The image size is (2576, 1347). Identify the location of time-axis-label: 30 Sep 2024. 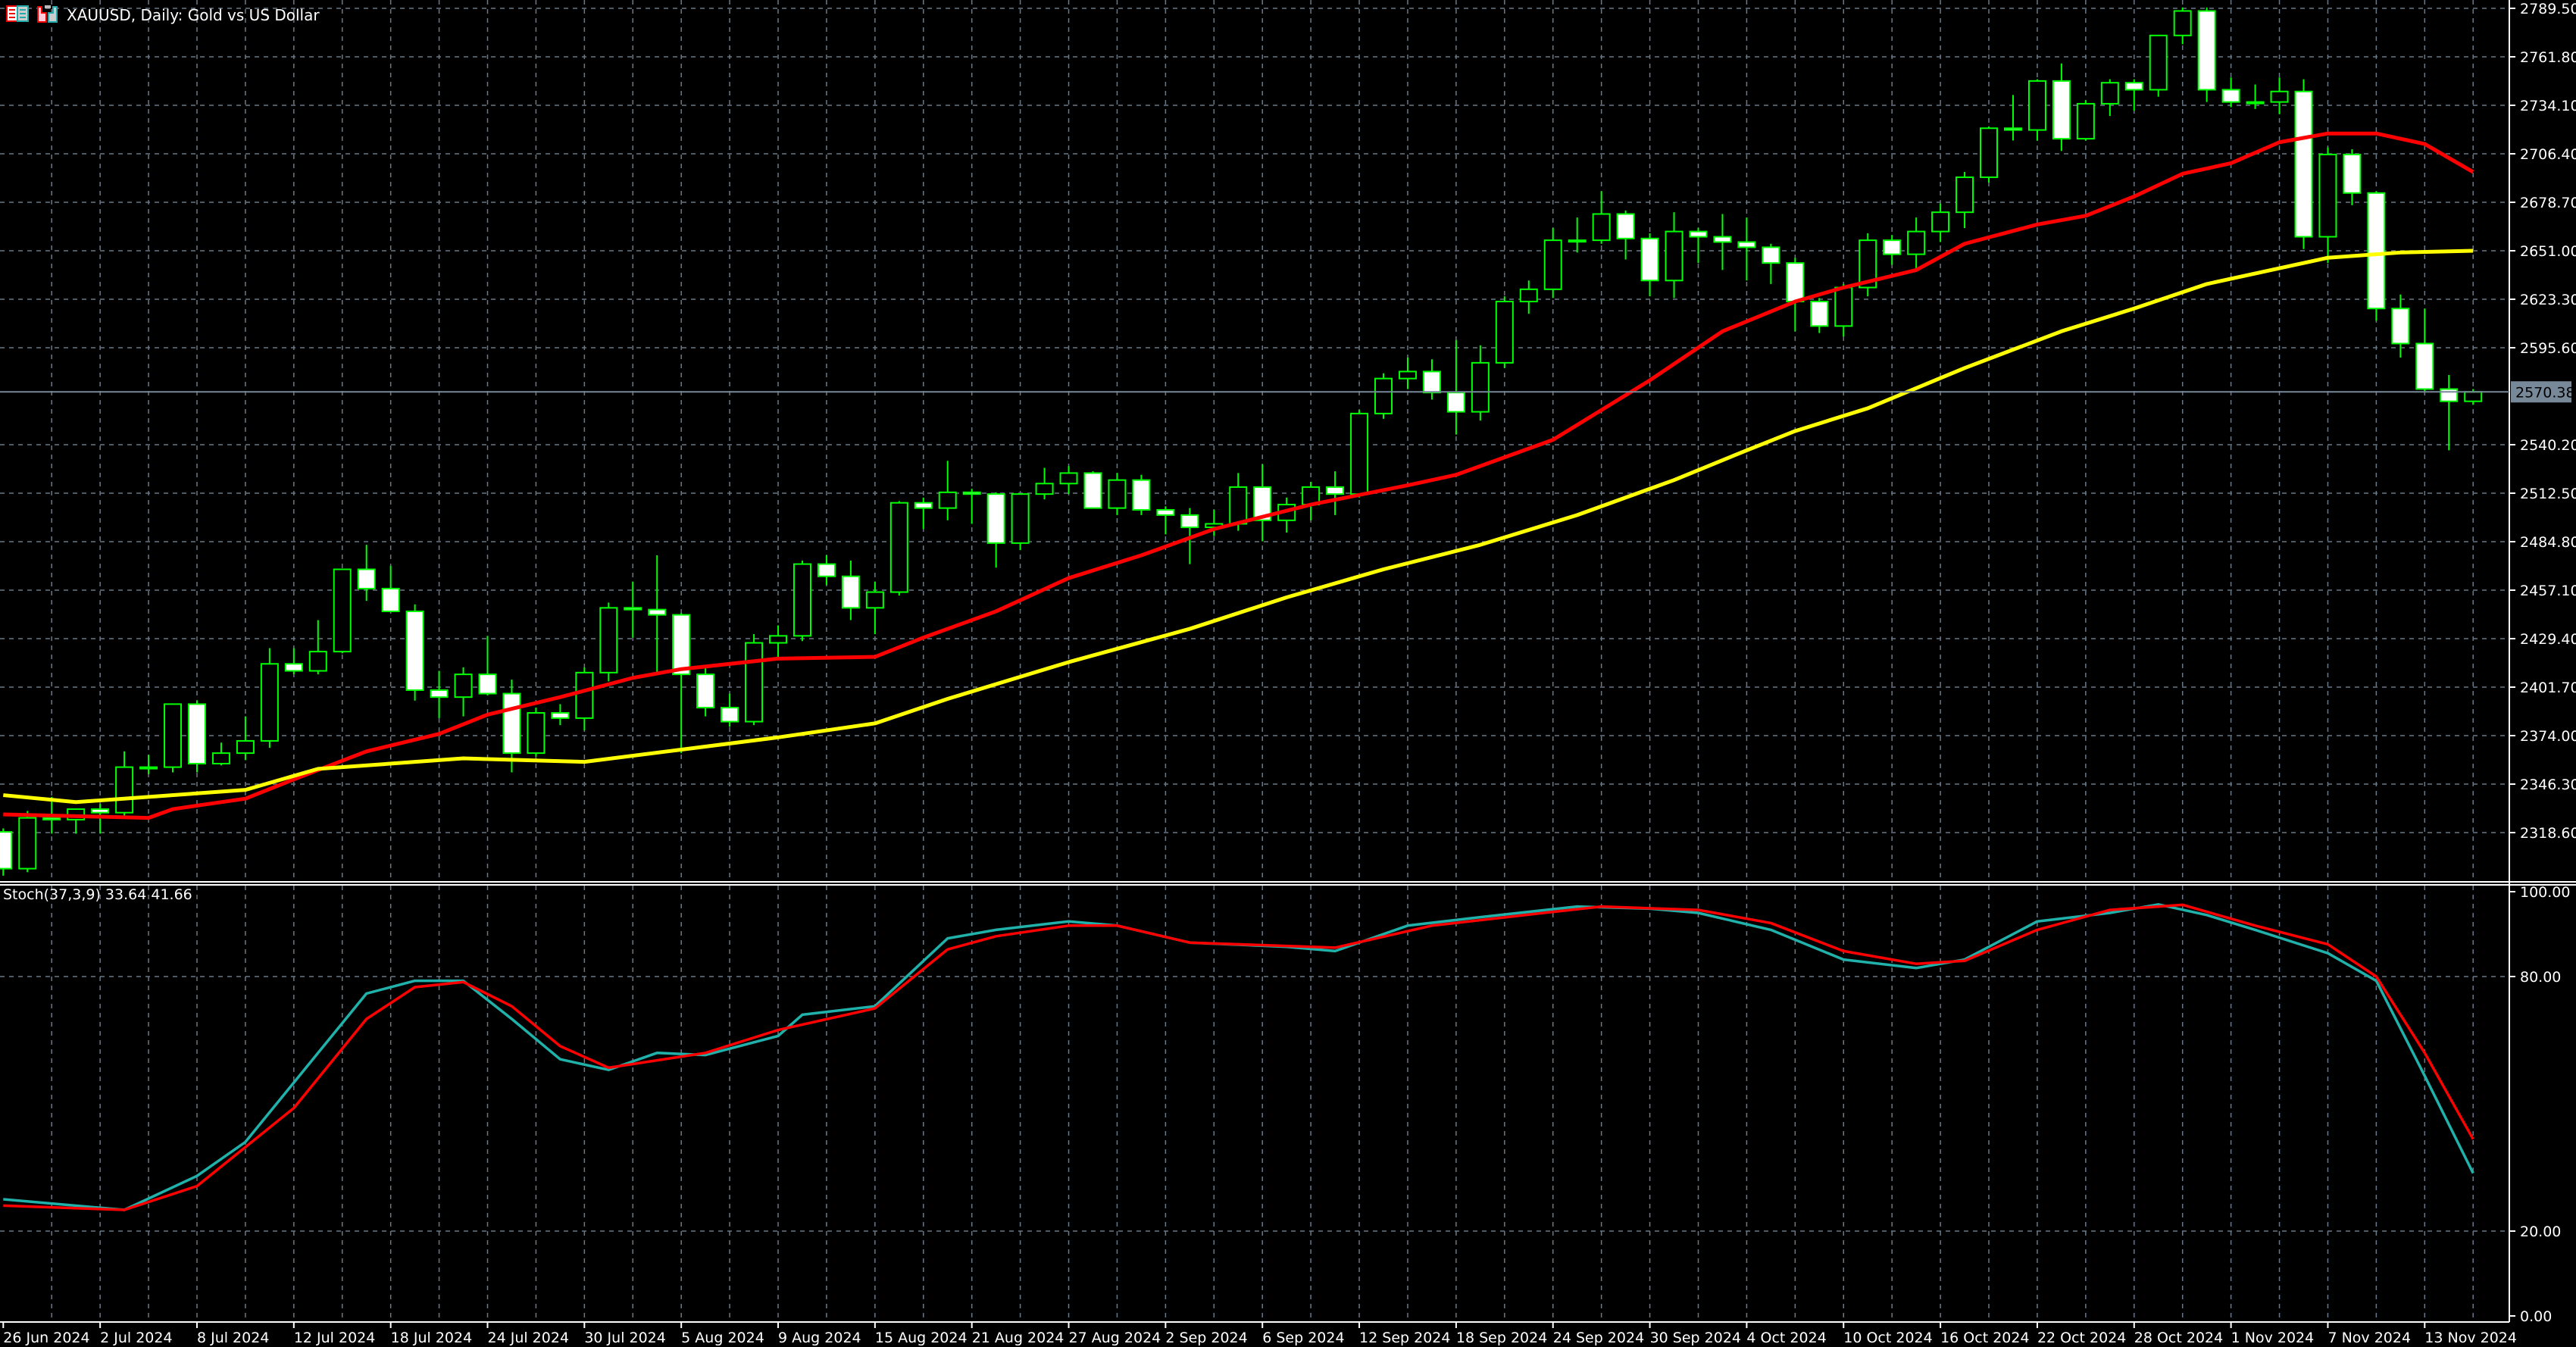
(1695, 1338).